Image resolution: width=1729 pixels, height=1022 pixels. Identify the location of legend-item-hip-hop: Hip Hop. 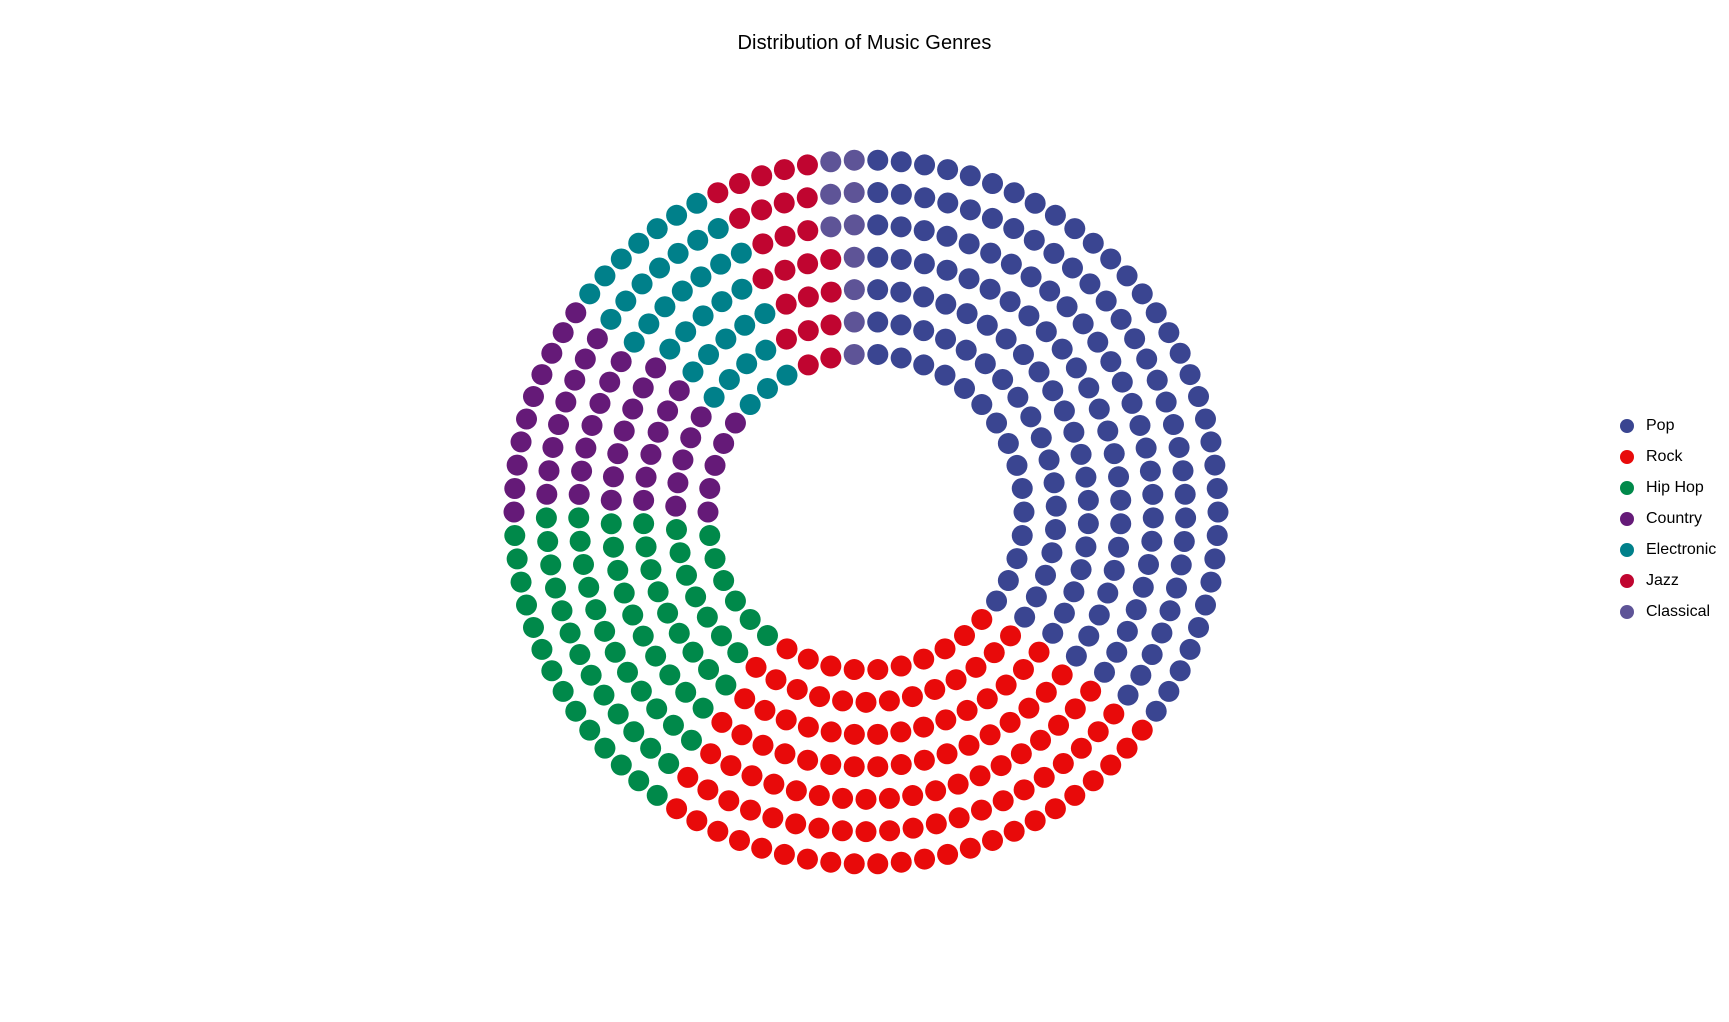
(1668, 487).